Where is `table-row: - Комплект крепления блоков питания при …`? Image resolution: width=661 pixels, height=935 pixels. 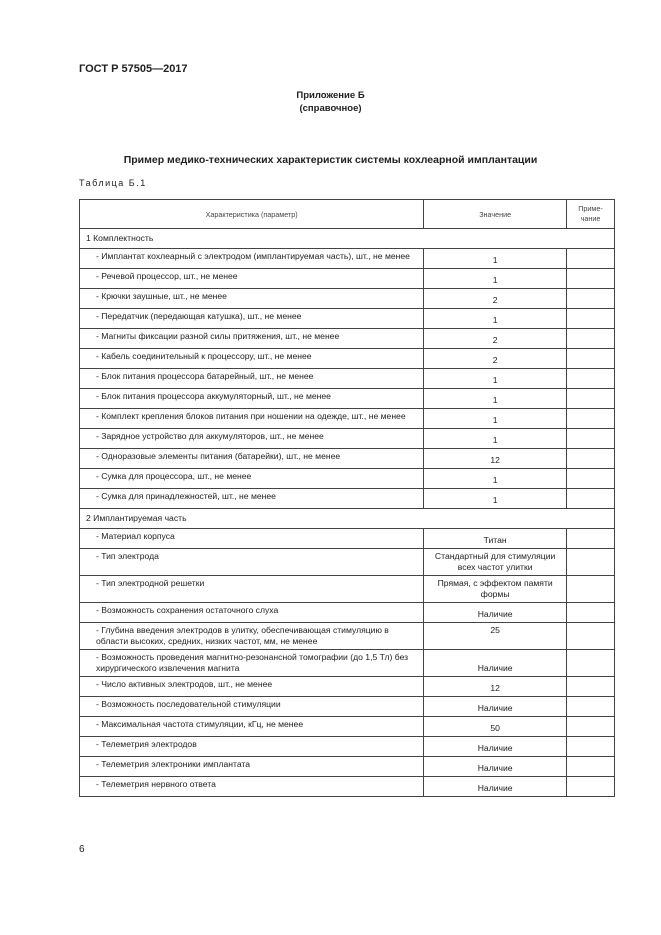 table-row: - Комплект крепления блоков питания при … is located at coordinates (346, 418).